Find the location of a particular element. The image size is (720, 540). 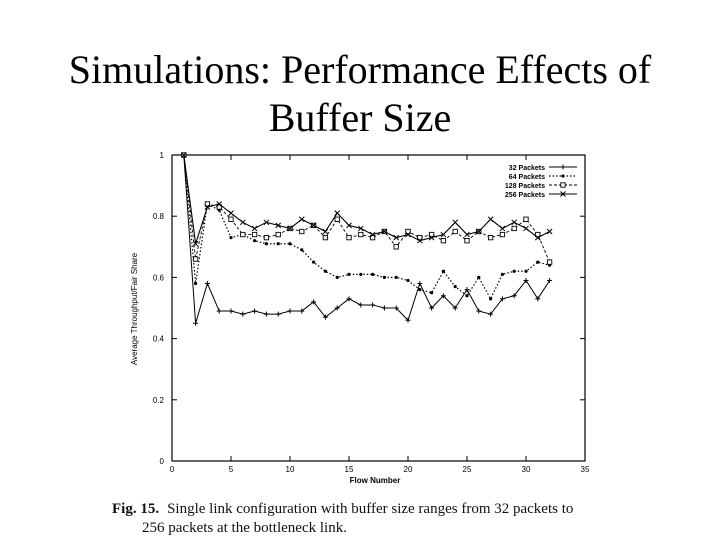

legend-label: 64 Packets is located at coordinates (527, 177).